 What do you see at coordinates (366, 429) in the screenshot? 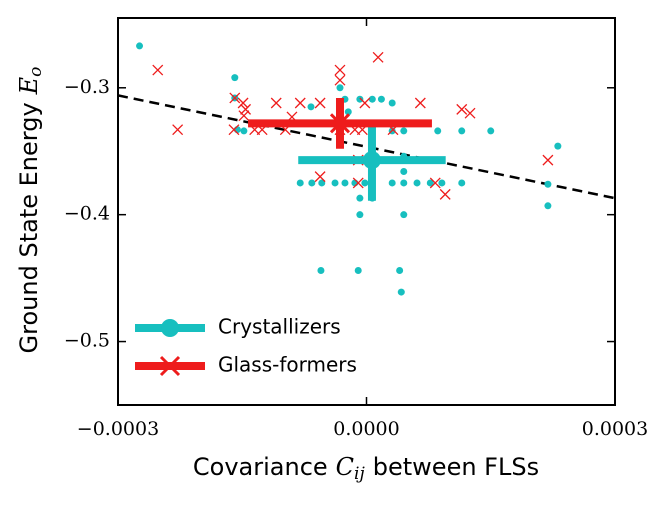
I see `x-tick-label: 0.0000` at bounding box center [366, 429].